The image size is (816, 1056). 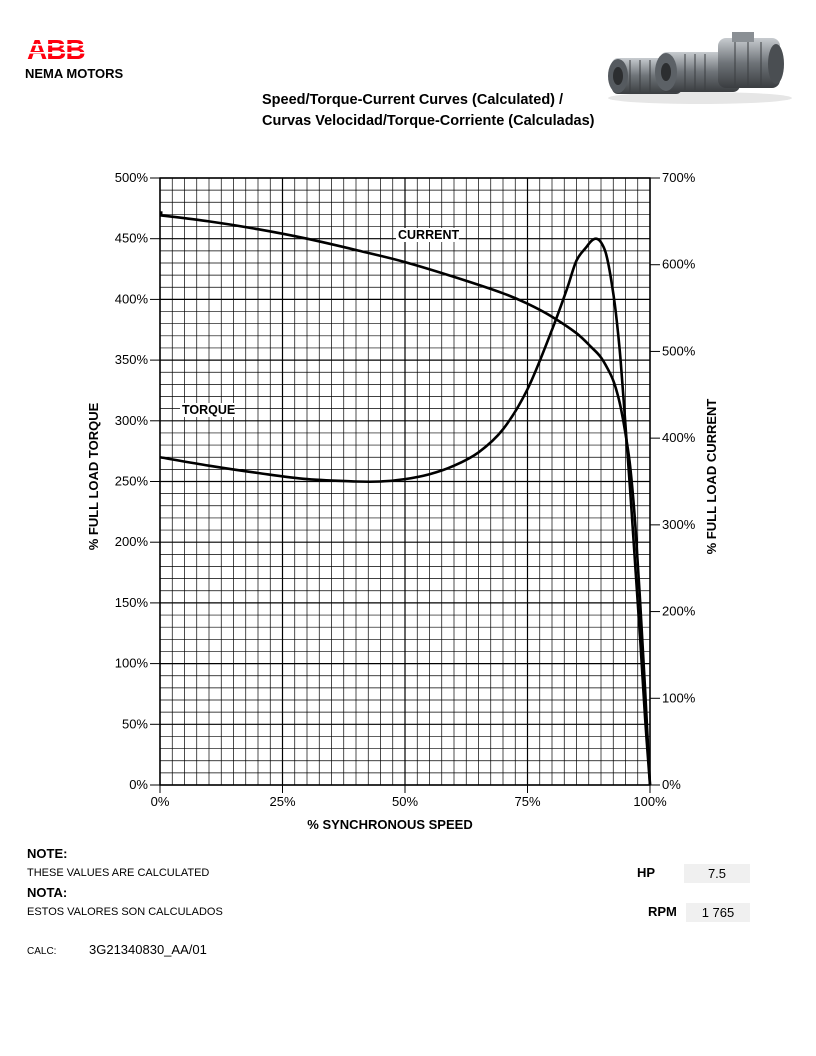 What do you see at coordinates (679, 177) in the screenshot?
I see `y-right-tick-label: 700%` at bounding box center [679, 177].